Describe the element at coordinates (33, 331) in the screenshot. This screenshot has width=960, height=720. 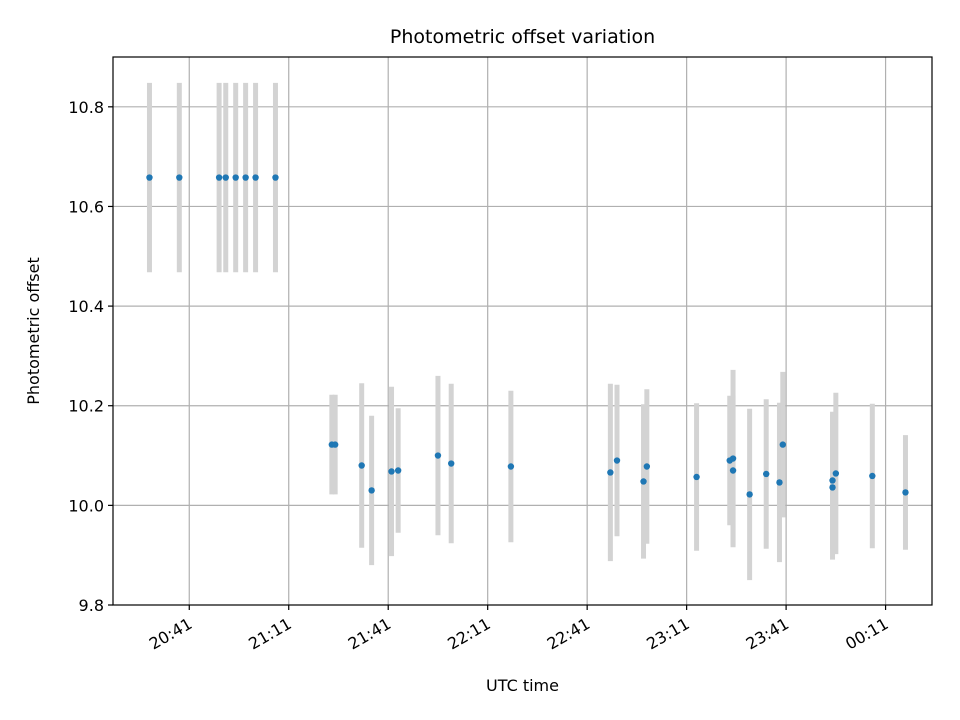
I see `y-axis-title: Photometric offset` at that location.